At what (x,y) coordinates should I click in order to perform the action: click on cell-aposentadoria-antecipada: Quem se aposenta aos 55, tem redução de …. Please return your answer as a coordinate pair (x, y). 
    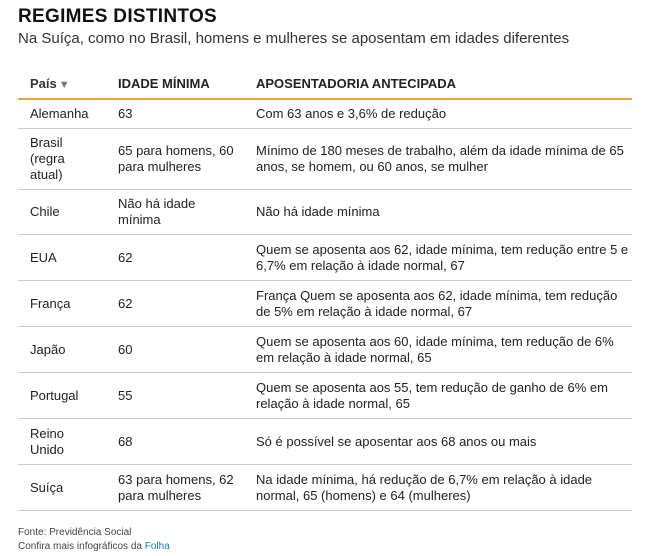
    Looking at the image, I should click on (432, 395).